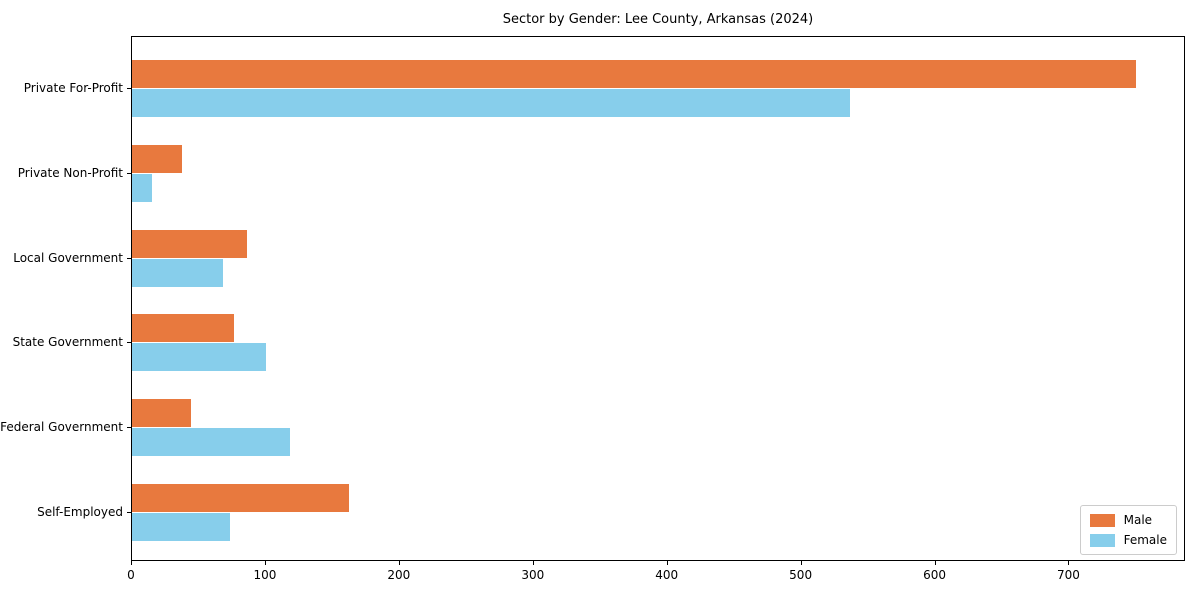 This screenshot has height=600, width=1200. Describe the element at coordinates (68, 257) in the screenshot. I see `y-axis-category-label: Local Government` at that location.